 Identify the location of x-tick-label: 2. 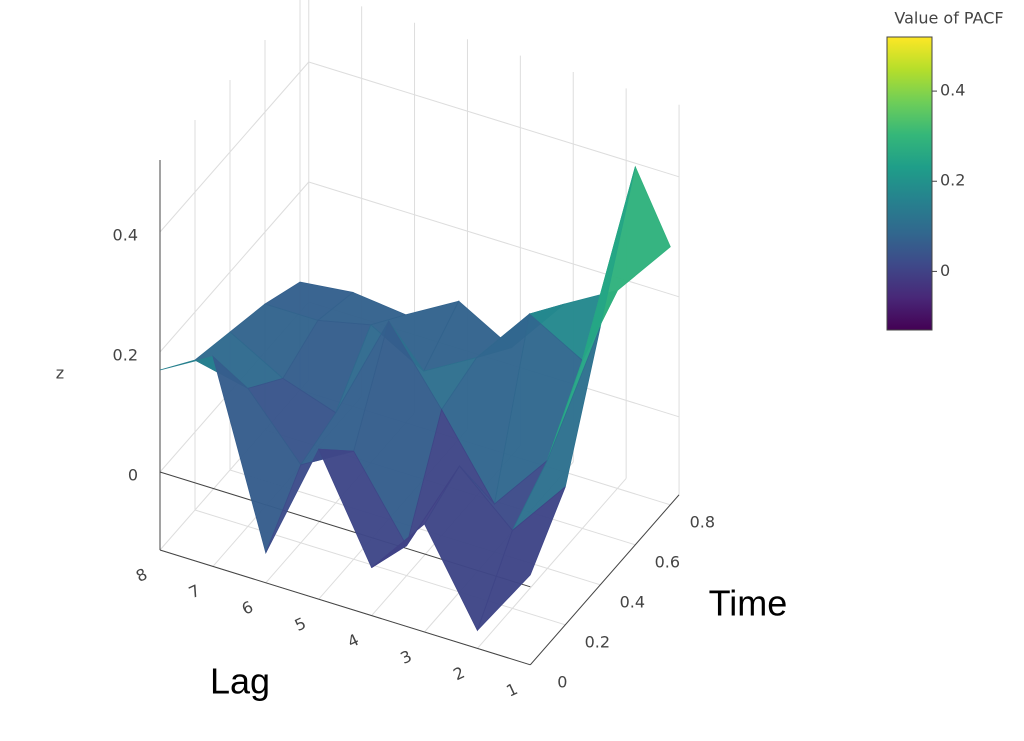
(458, 674).